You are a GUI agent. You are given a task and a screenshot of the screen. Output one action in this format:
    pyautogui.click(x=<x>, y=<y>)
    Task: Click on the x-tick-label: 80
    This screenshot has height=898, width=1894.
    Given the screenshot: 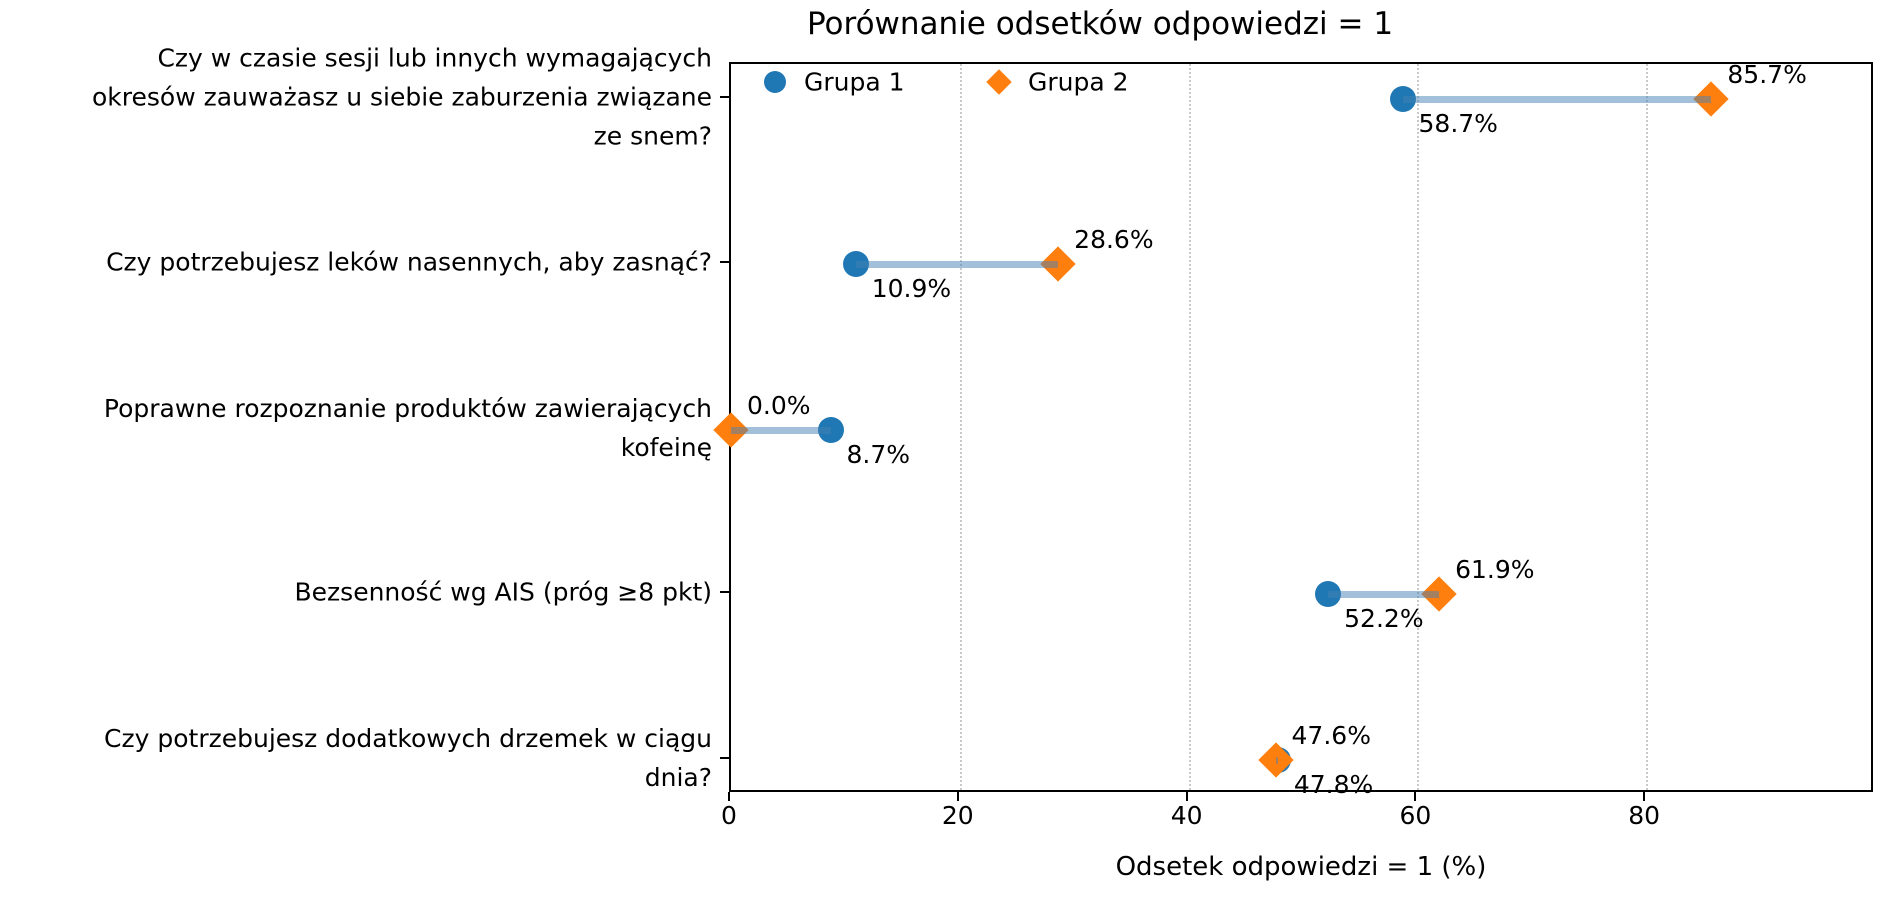 What is the action you would take?
    pyautogui.click(x=1644, y=815)
    